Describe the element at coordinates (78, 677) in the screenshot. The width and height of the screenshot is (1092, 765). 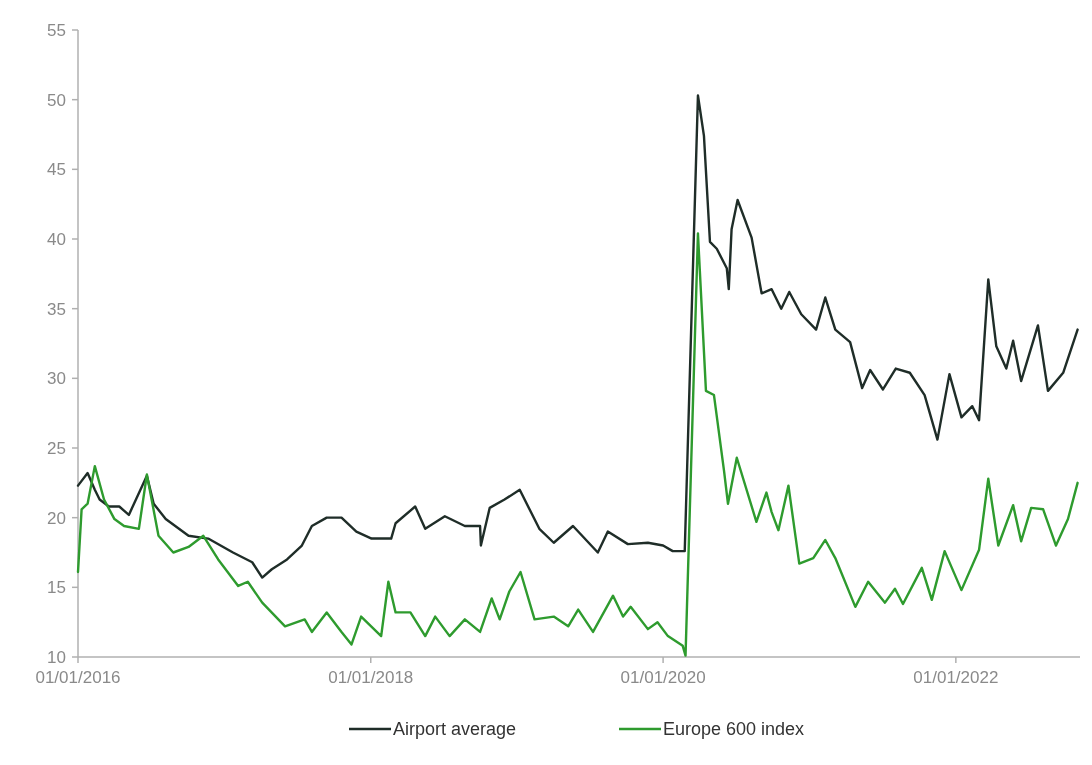
I see `x-tick-label: 01/01/2016` at that location.